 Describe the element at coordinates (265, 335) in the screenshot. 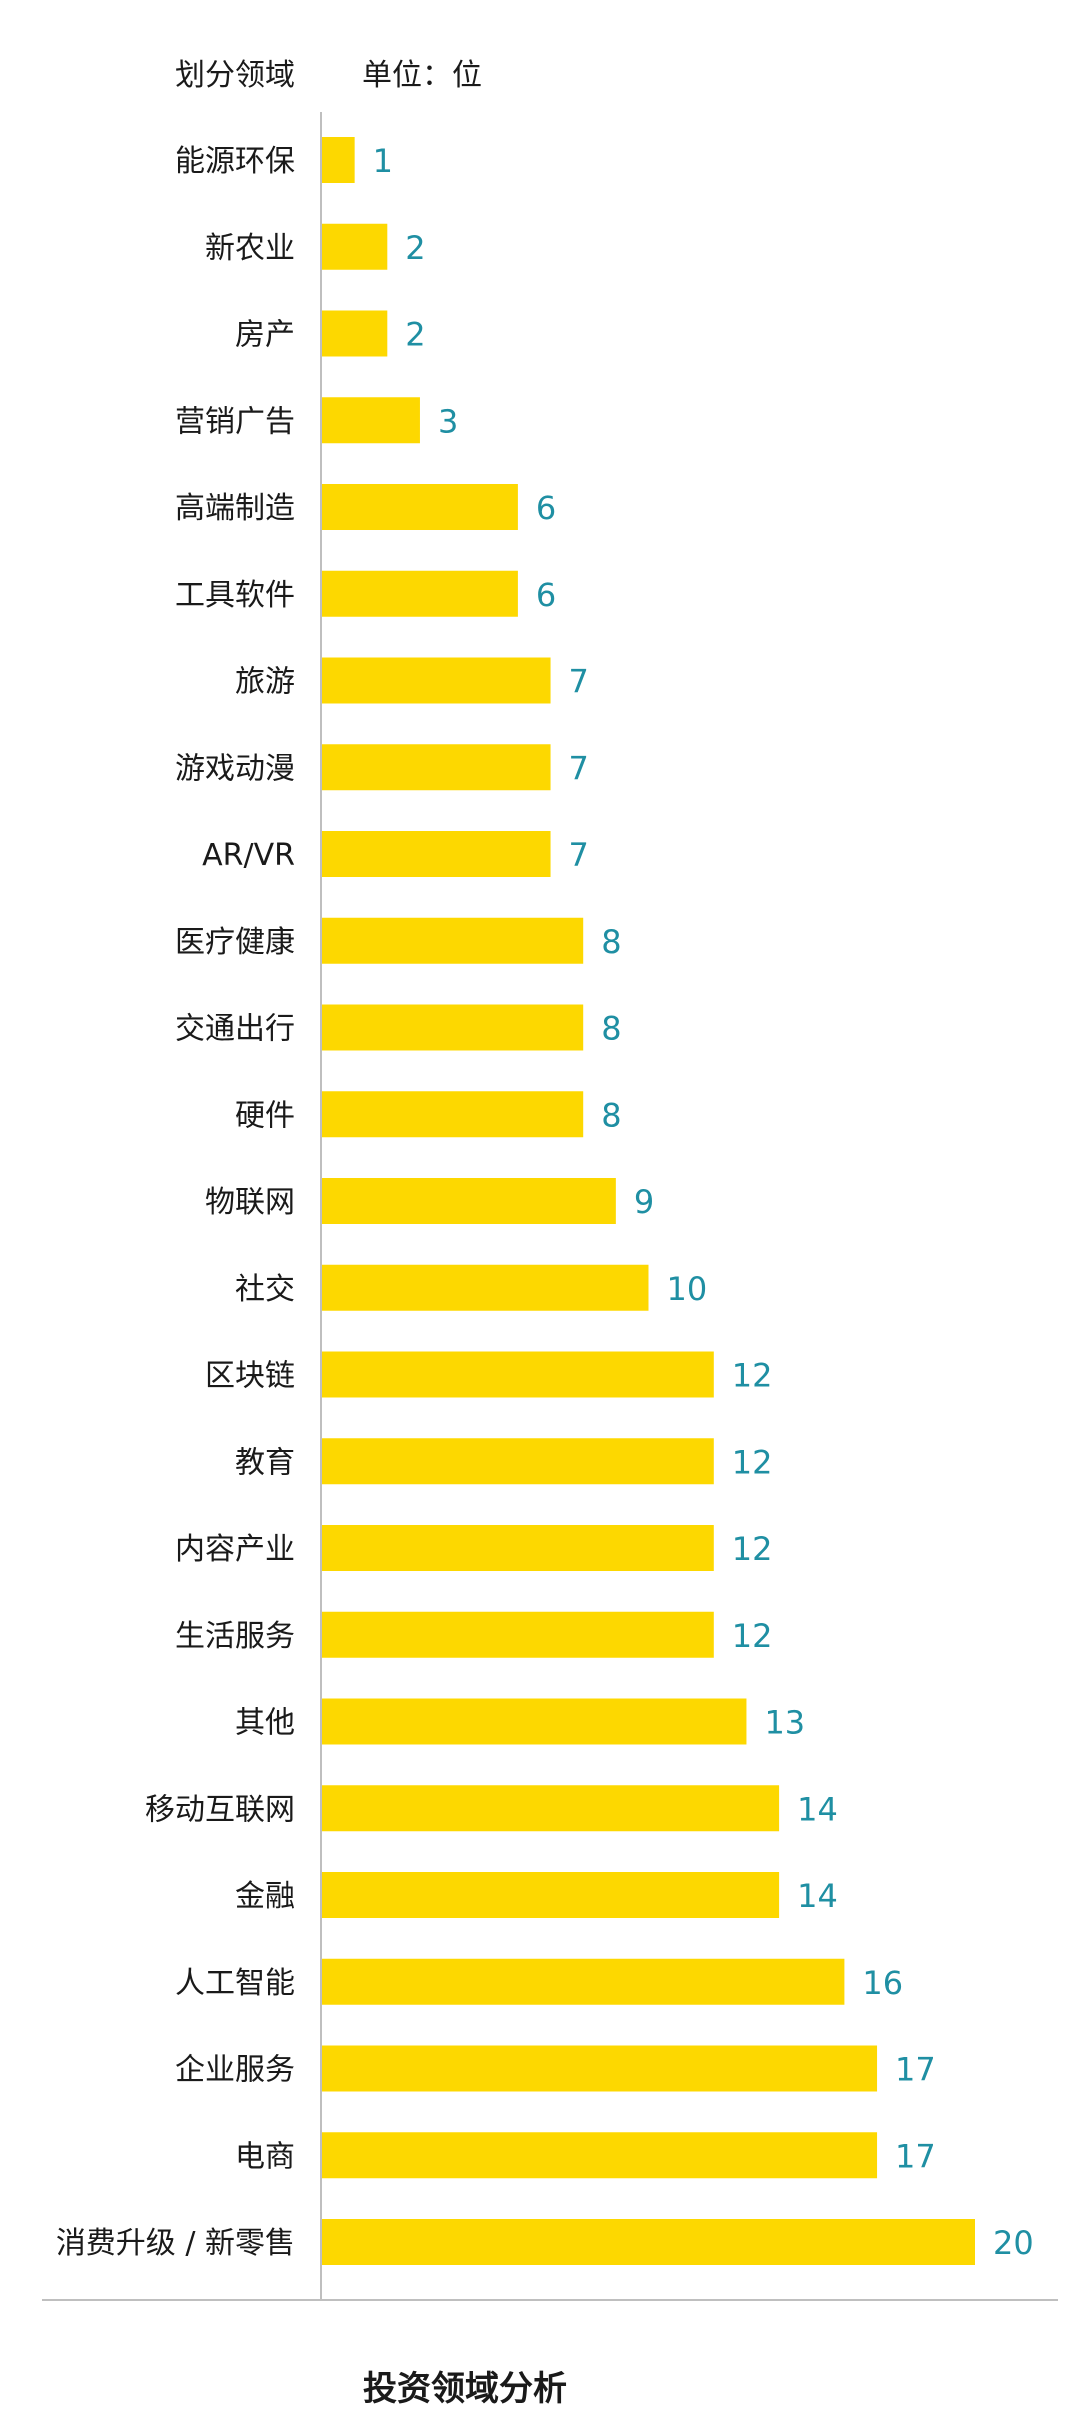

I see `category-label: 房产` at that location.